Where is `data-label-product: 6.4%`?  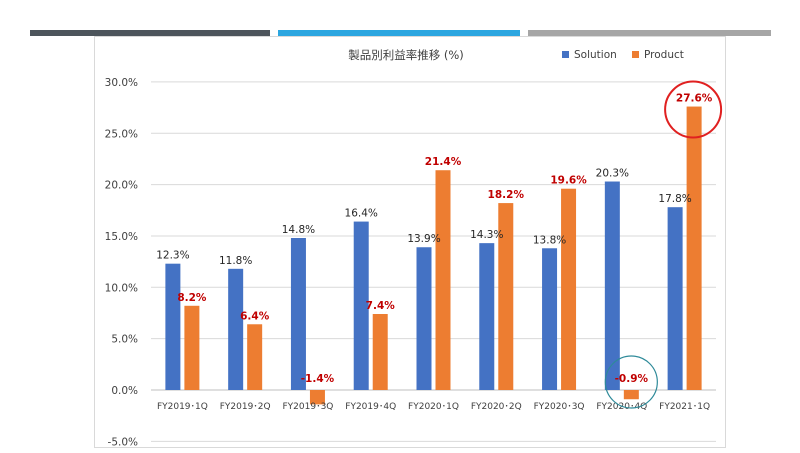 data-label-product: 6.4% is located at coordinates (255, 316).